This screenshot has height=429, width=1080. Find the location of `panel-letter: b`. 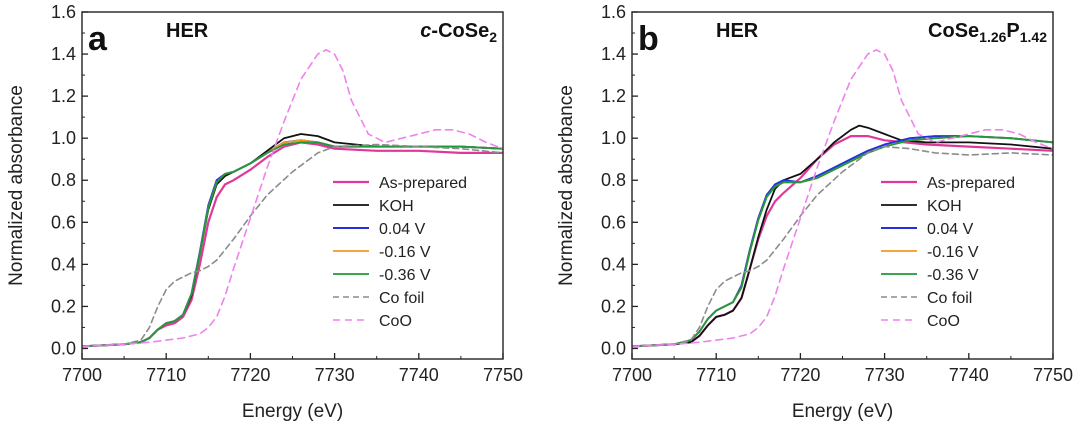

panel-letter: b is located at coordinates (648, 39).